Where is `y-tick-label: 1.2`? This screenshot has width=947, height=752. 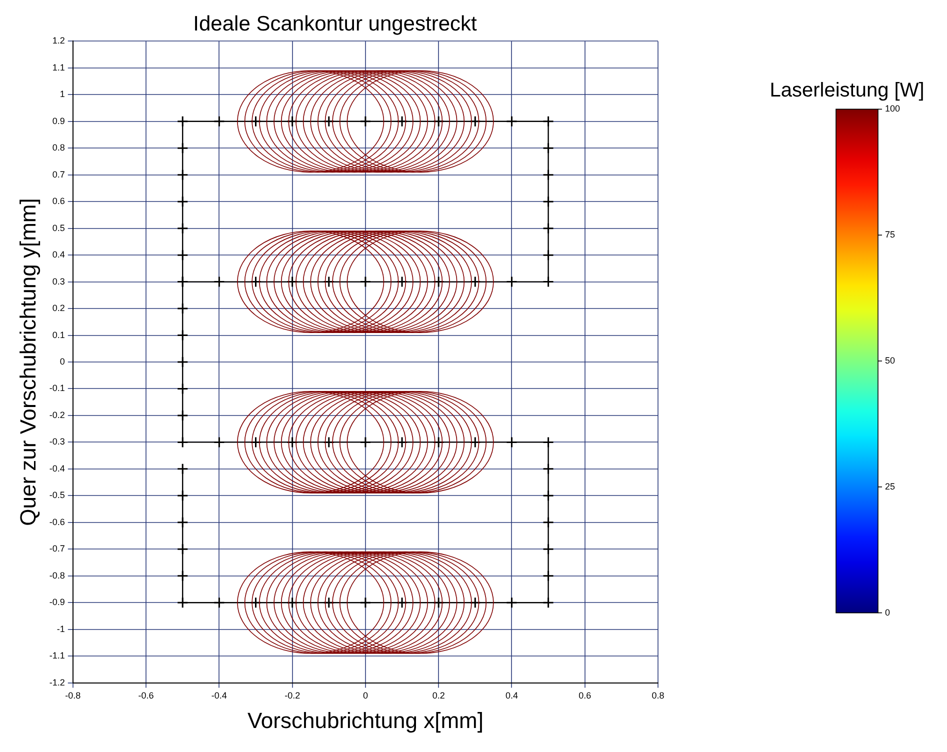 y-tick-label: 1.2 is located at coordinates (58, 41).